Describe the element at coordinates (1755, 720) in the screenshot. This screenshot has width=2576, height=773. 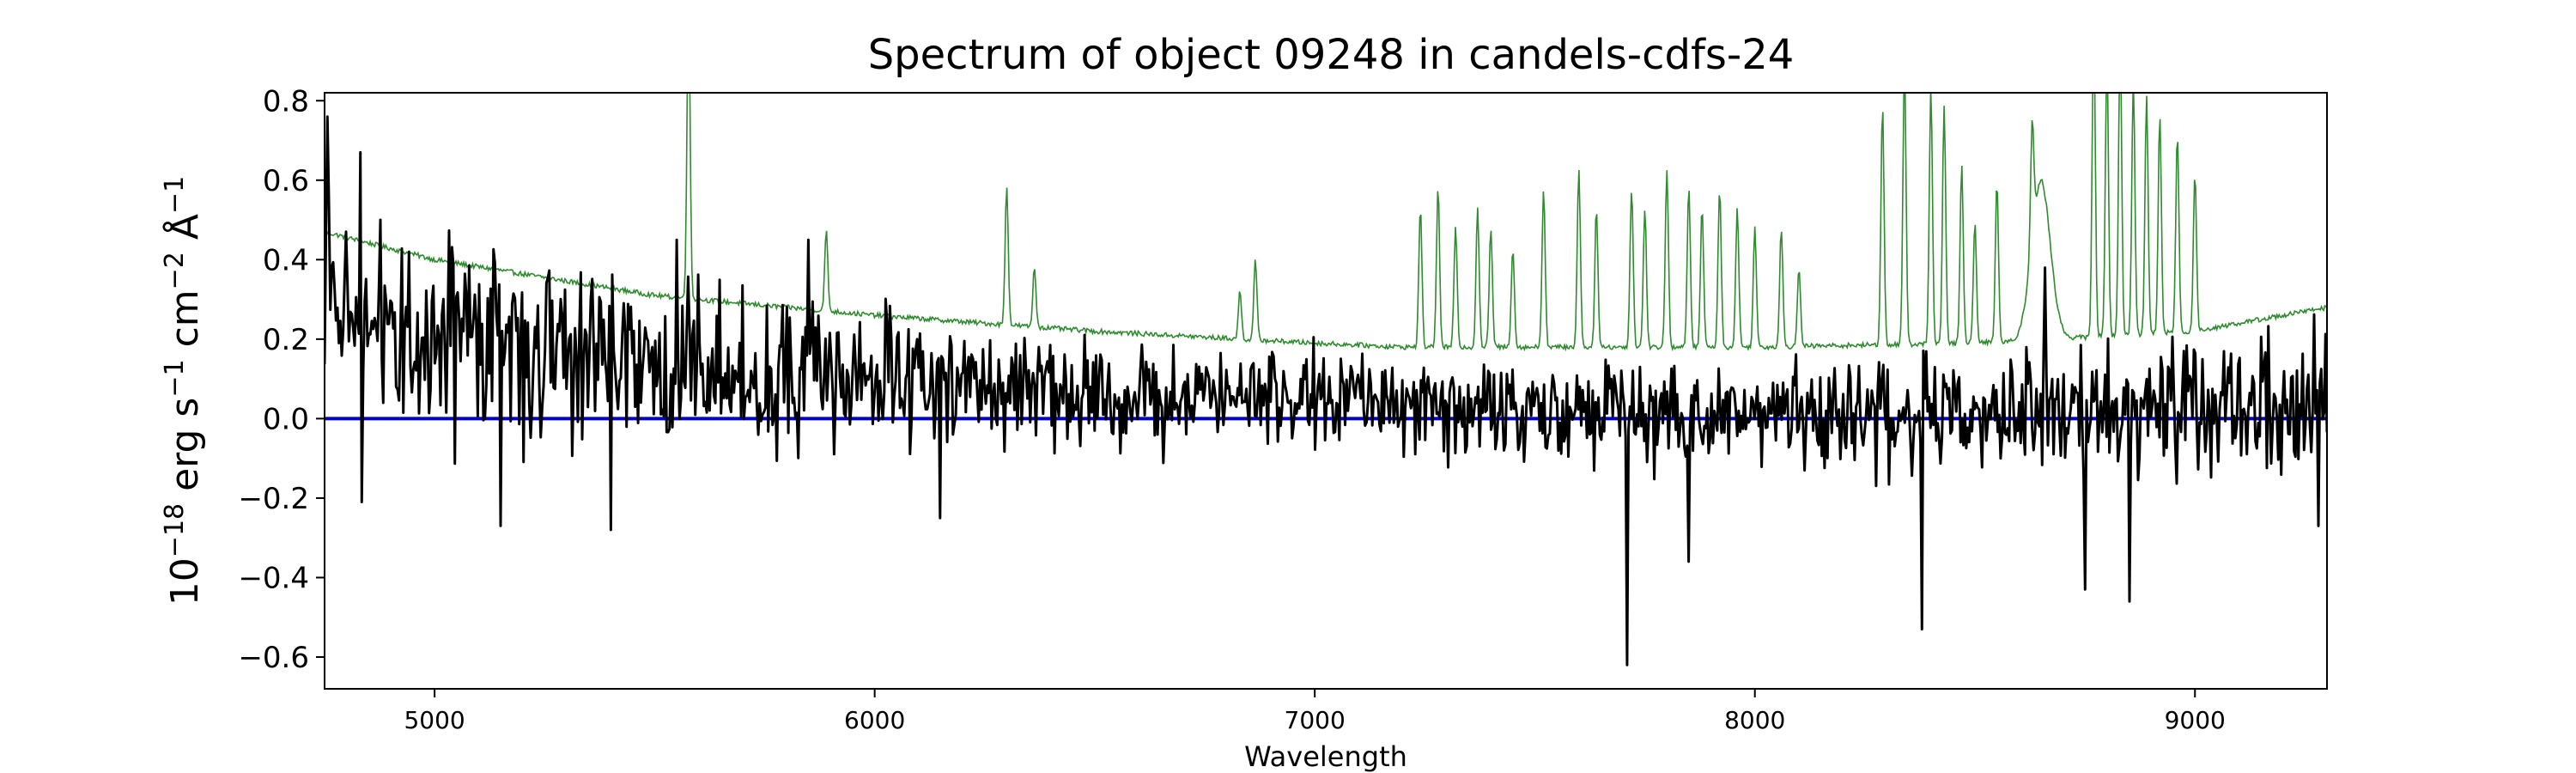
I see `x-tick-label: 8000` at that location.